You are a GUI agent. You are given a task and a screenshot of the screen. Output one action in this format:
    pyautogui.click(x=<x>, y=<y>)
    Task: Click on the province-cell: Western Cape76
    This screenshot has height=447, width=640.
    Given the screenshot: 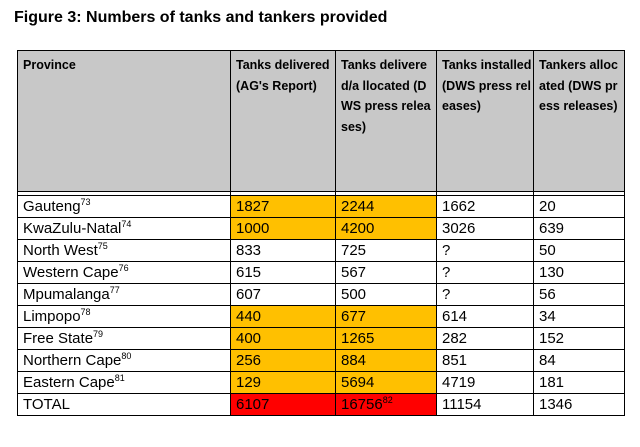 What is the action you would take?
    pyautogui.click(x=124, y=272)
    